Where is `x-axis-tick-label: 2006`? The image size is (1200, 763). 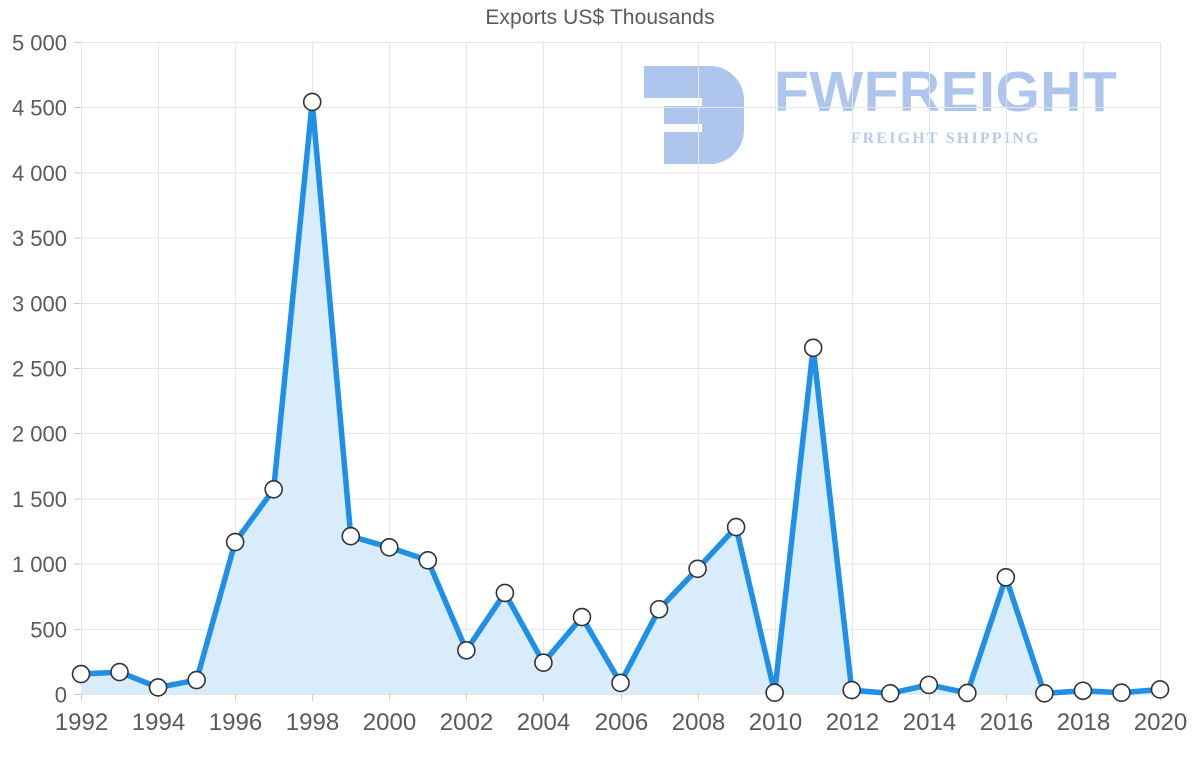
x-axis-tick-label: 2006 is located at coordinates (621, 722).